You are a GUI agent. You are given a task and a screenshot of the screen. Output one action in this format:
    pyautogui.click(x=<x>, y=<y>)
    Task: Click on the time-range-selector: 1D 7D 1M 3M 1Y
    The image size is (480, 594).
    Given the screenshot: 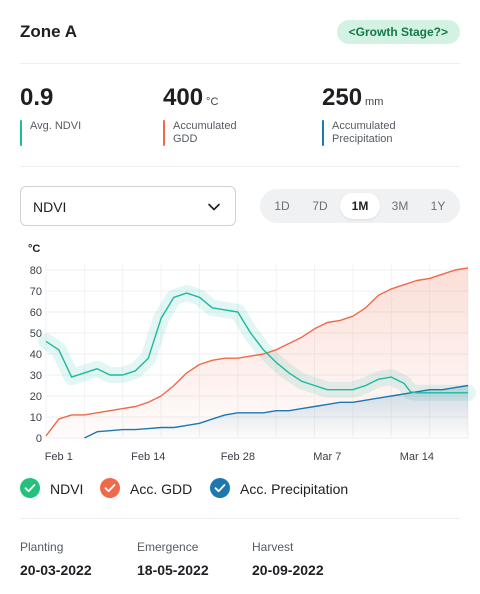 What is the action you would take?
    pyautogui.click(x=360, y=206)
    